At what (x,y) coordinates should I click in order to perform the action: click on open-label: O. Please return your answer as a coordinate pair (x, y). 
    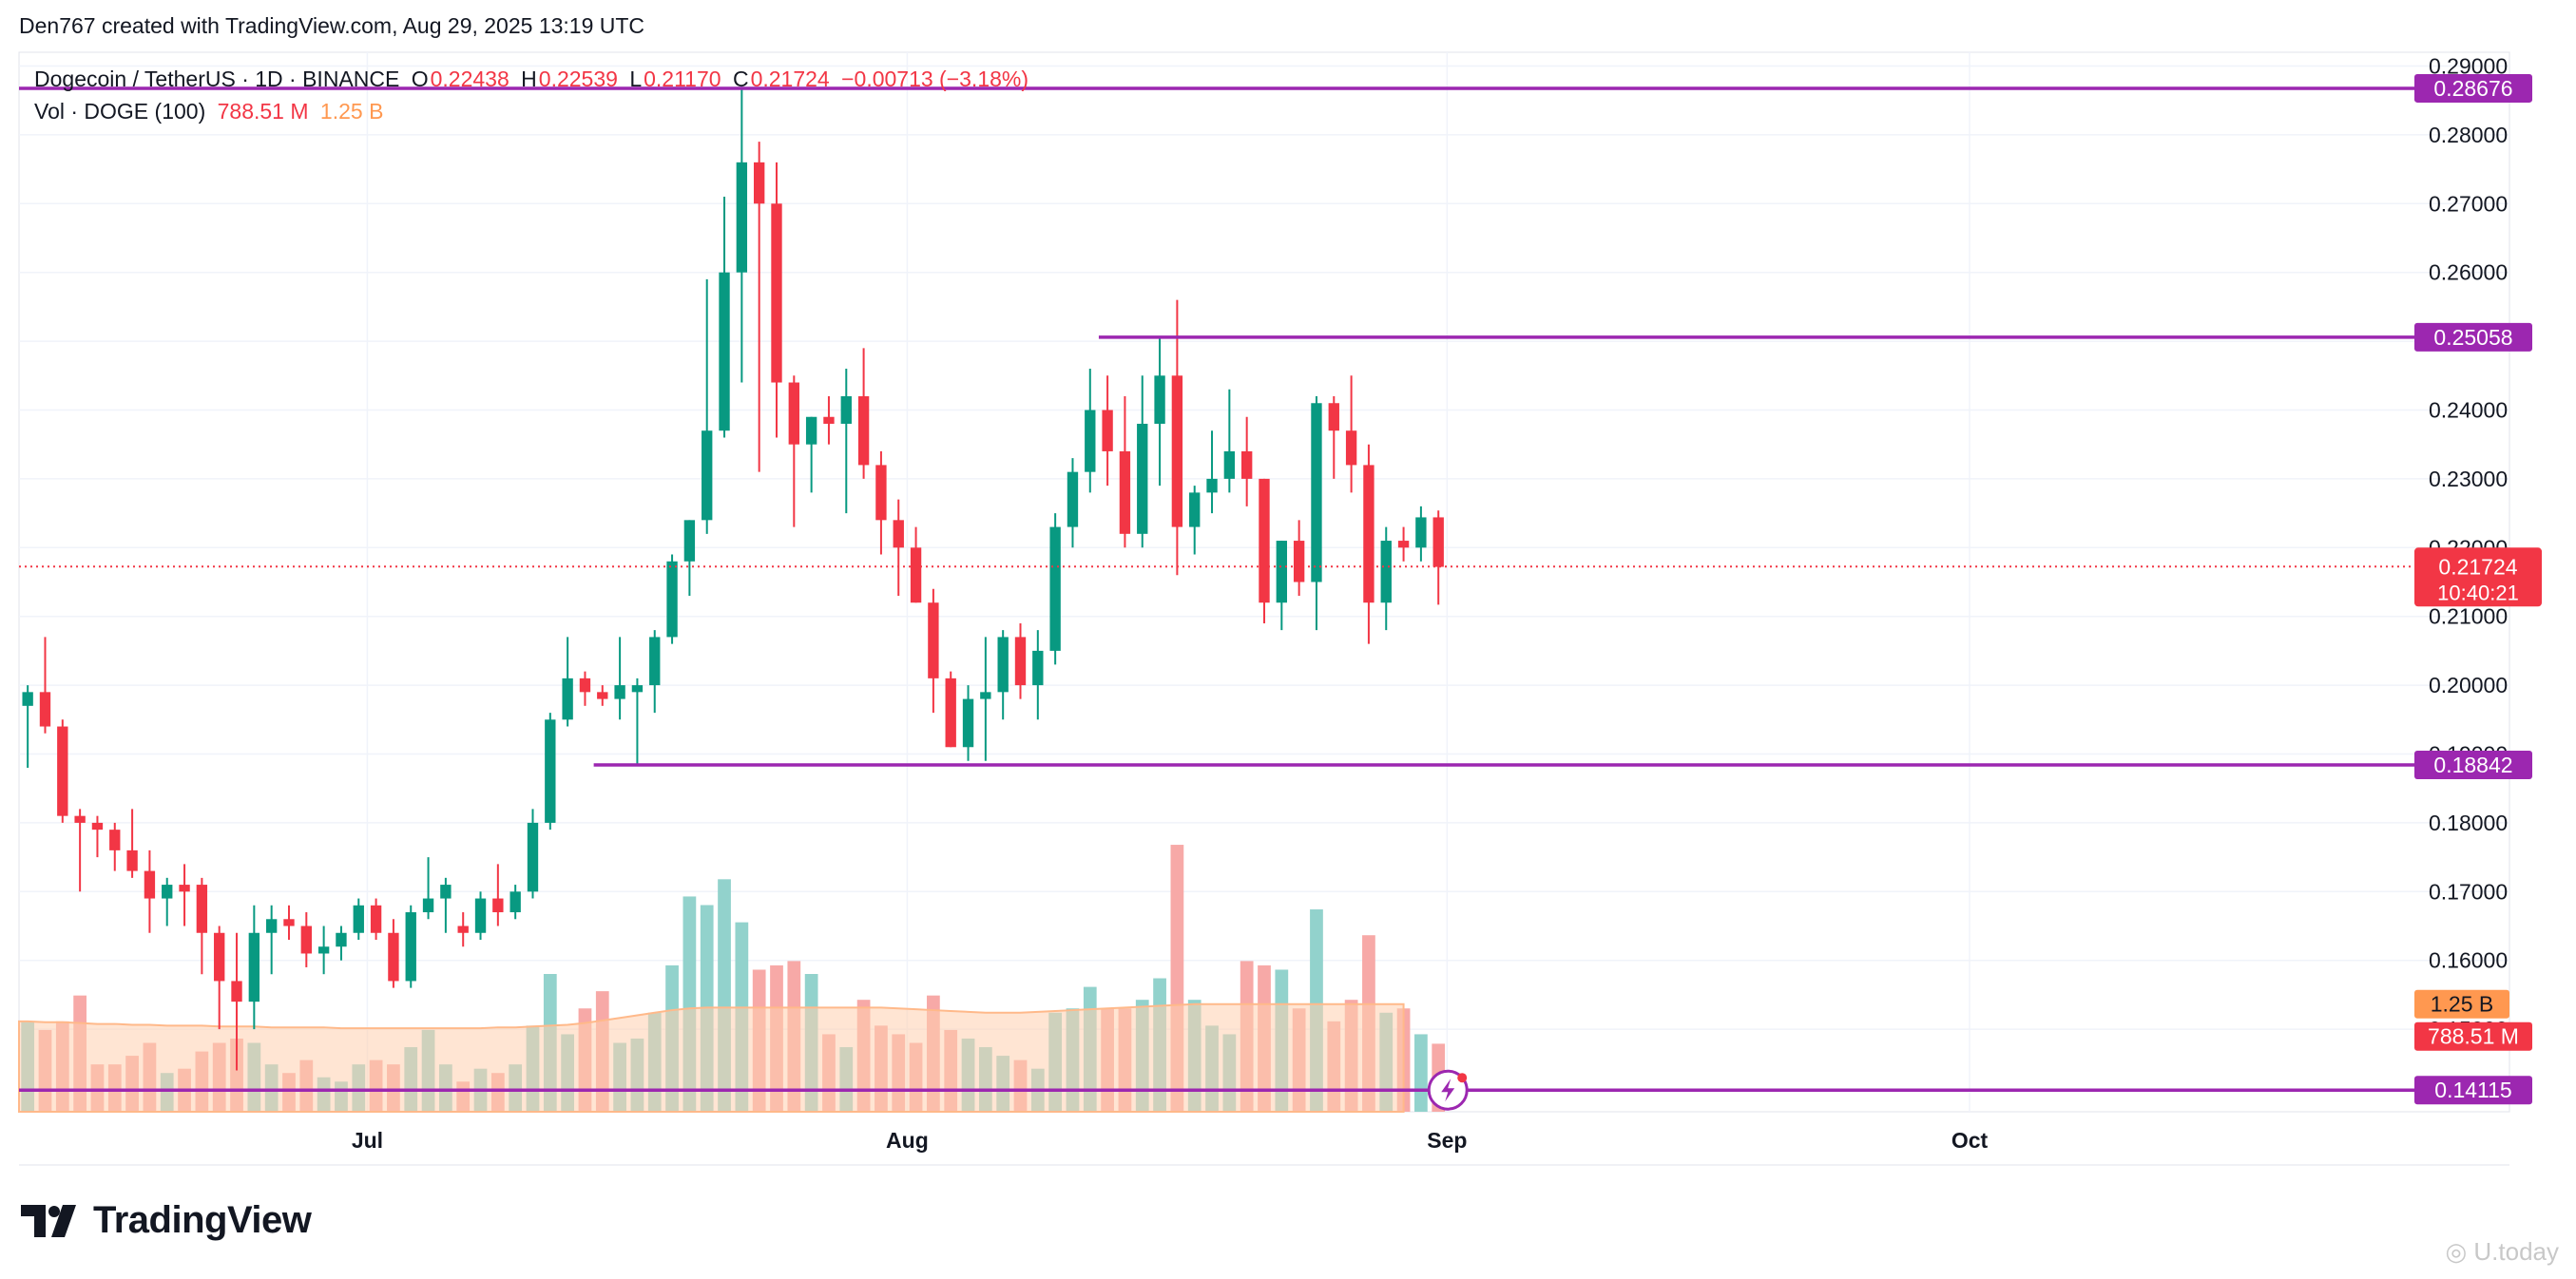
    Looking at the image, I should click on (420, 79).